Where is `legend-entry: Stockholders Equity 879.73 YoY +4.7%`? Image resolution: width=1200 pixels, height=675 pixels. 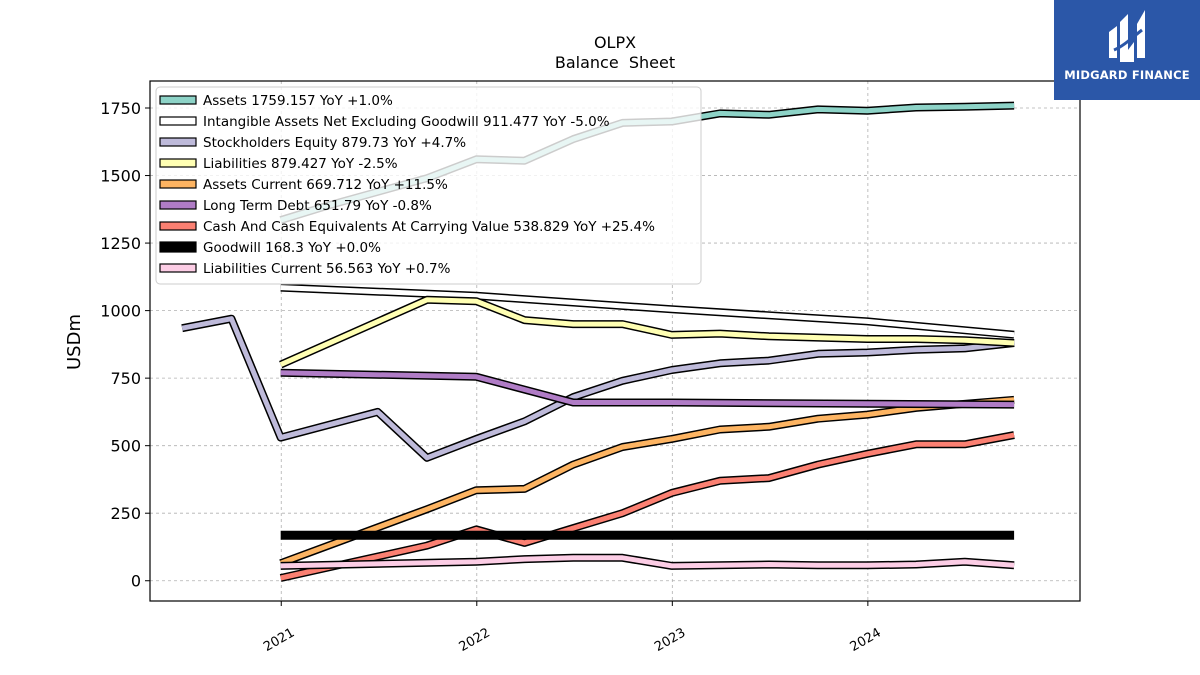
legend-entry: Stockholders Equity 879.73 YoY +4.7% is located at coordinates (334, 143).